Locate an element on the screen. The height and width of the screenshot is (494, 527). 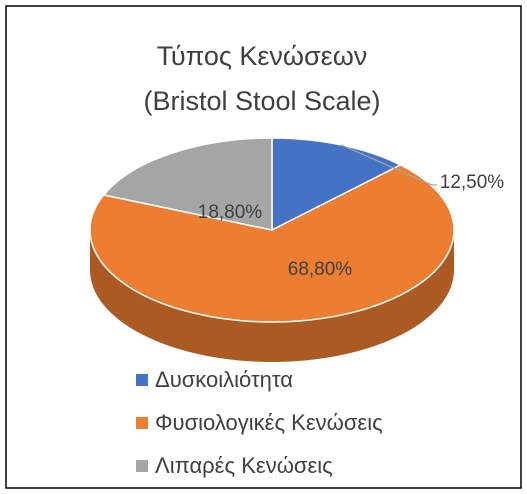
chart-title: Τύπος Κενώσεων is located at coordinates (262, 56).